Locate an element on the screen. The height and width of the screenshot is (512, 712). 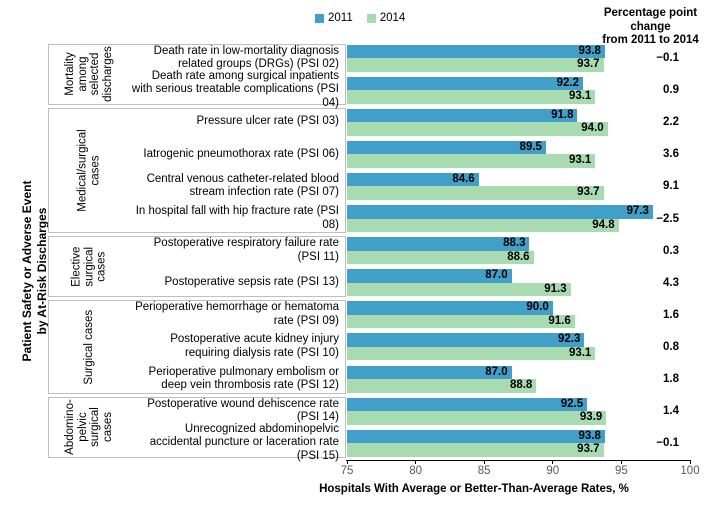
group-box: Mortality among selected discharges is located at coordinates (197, 74).